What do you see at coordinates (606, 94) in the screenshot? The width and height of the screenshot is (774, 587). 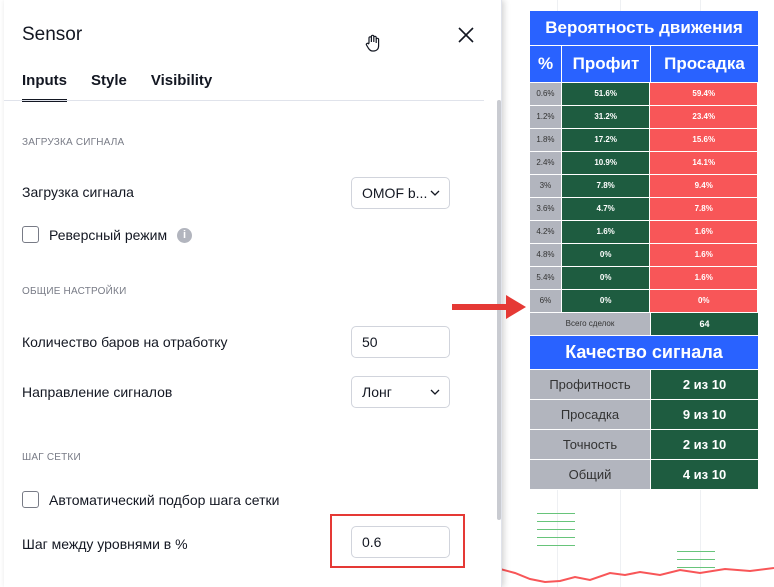 I see `profit-cell: 51.6%` at bounding box center [606, 94].